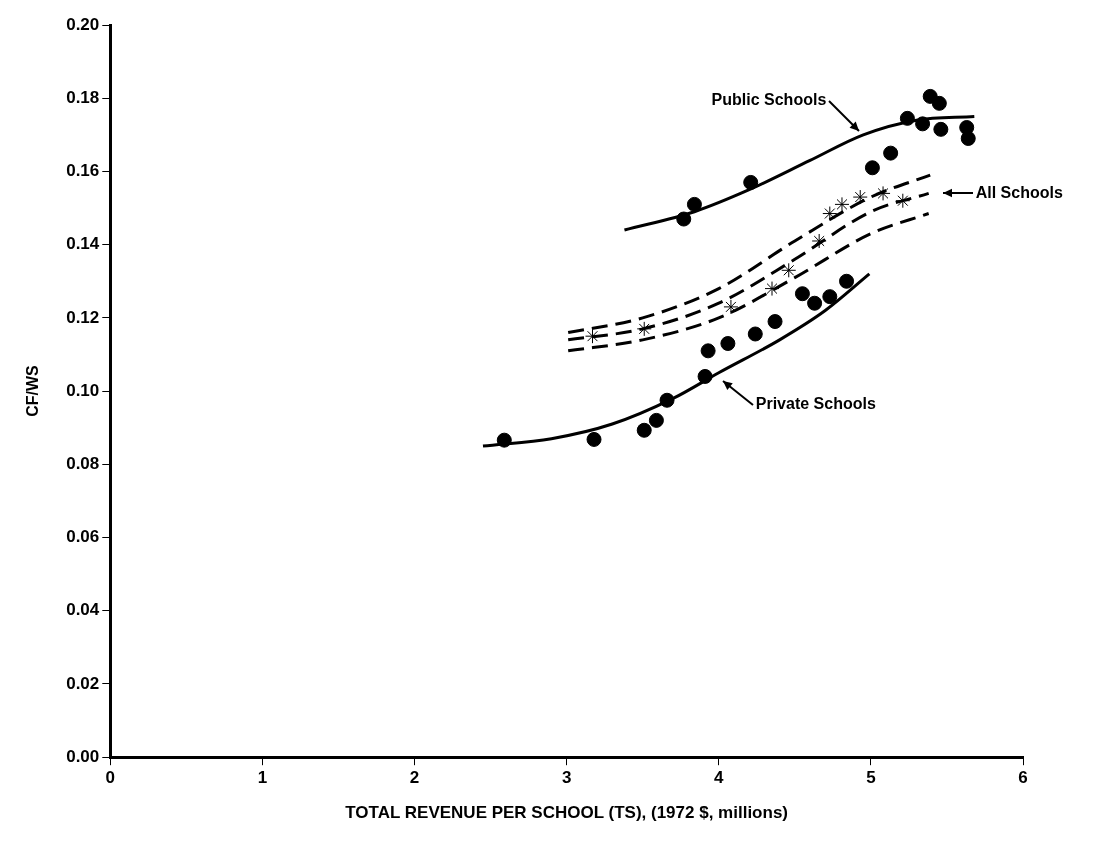 Image resolution: width=1093 pixels, height=843 pixels. Describe the element at coordinates (719, 778) in the screenshot. I see `x-tick-label: 4` at that location.